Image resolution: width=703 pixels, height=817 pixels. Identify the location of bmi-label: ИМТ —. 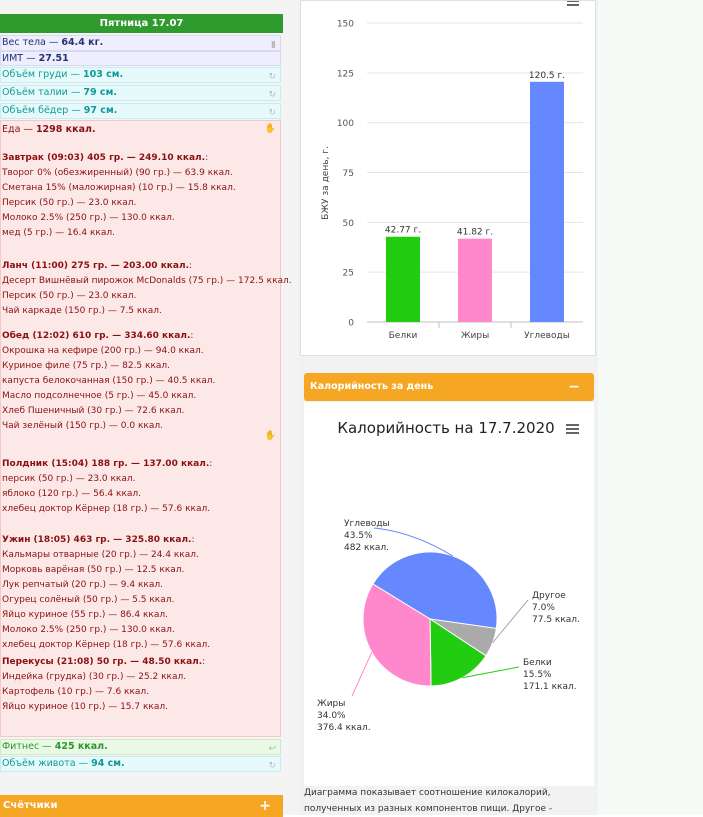
(20, 58).